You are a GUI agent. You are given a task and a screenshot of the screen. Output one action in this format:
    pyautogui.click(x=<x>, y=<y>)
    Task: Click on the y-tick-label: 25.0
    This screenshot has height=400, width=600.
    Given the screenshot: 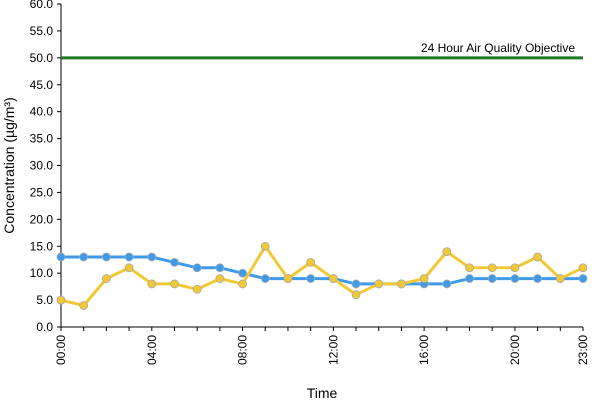 What is the action you would take?
    pyautogui.click(x=42, y=192)
    